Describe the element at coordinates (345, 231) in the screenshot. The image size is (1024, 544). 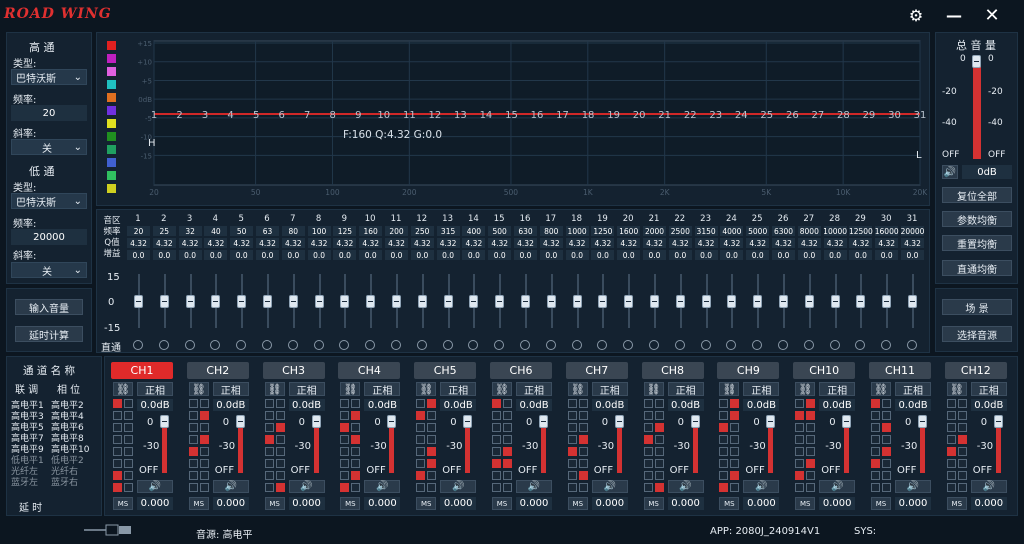
I see `eq-freq-cell: 125` at that location.